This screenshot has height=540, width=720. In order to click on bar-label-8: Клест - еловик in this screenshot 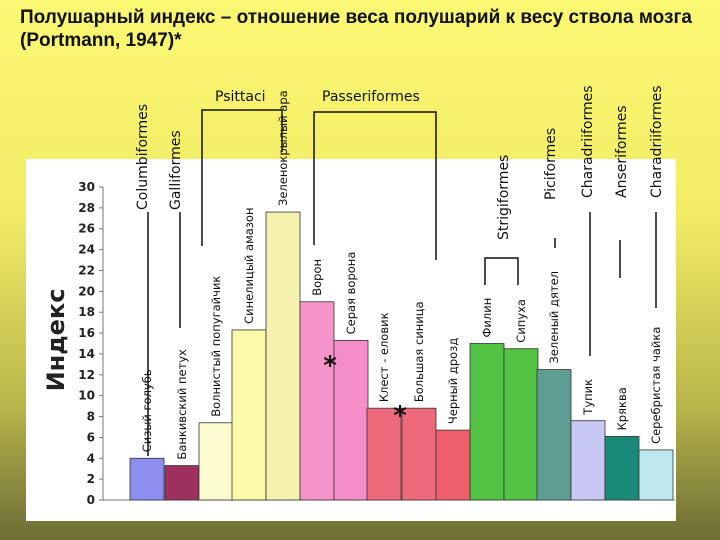, I will do `click(384, 357)`.